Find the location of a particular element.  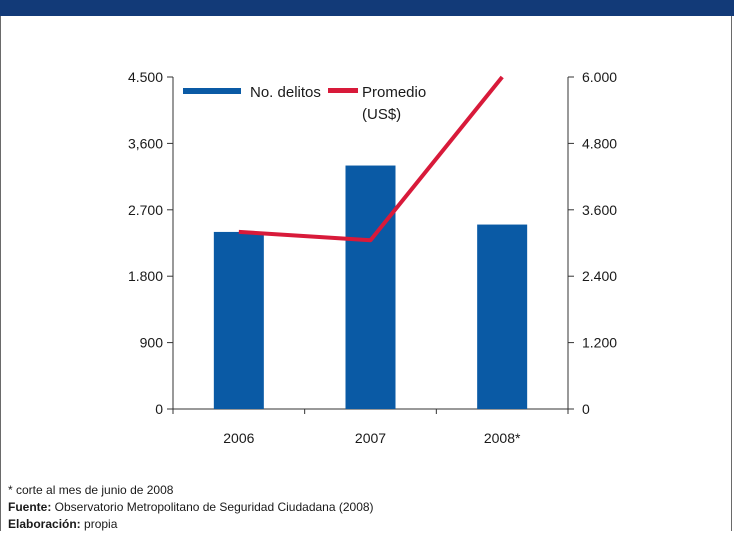

y-left-tick-label: 0 is located at coordinates (159, 409).